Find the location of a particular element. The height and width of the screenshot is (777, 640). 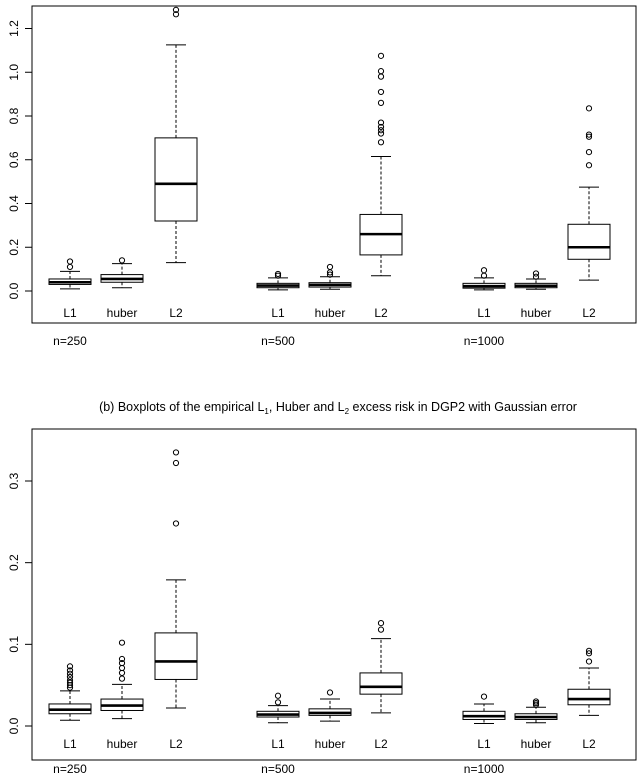

y-tick-label: 0.6 is located at coordinates (14, 159).